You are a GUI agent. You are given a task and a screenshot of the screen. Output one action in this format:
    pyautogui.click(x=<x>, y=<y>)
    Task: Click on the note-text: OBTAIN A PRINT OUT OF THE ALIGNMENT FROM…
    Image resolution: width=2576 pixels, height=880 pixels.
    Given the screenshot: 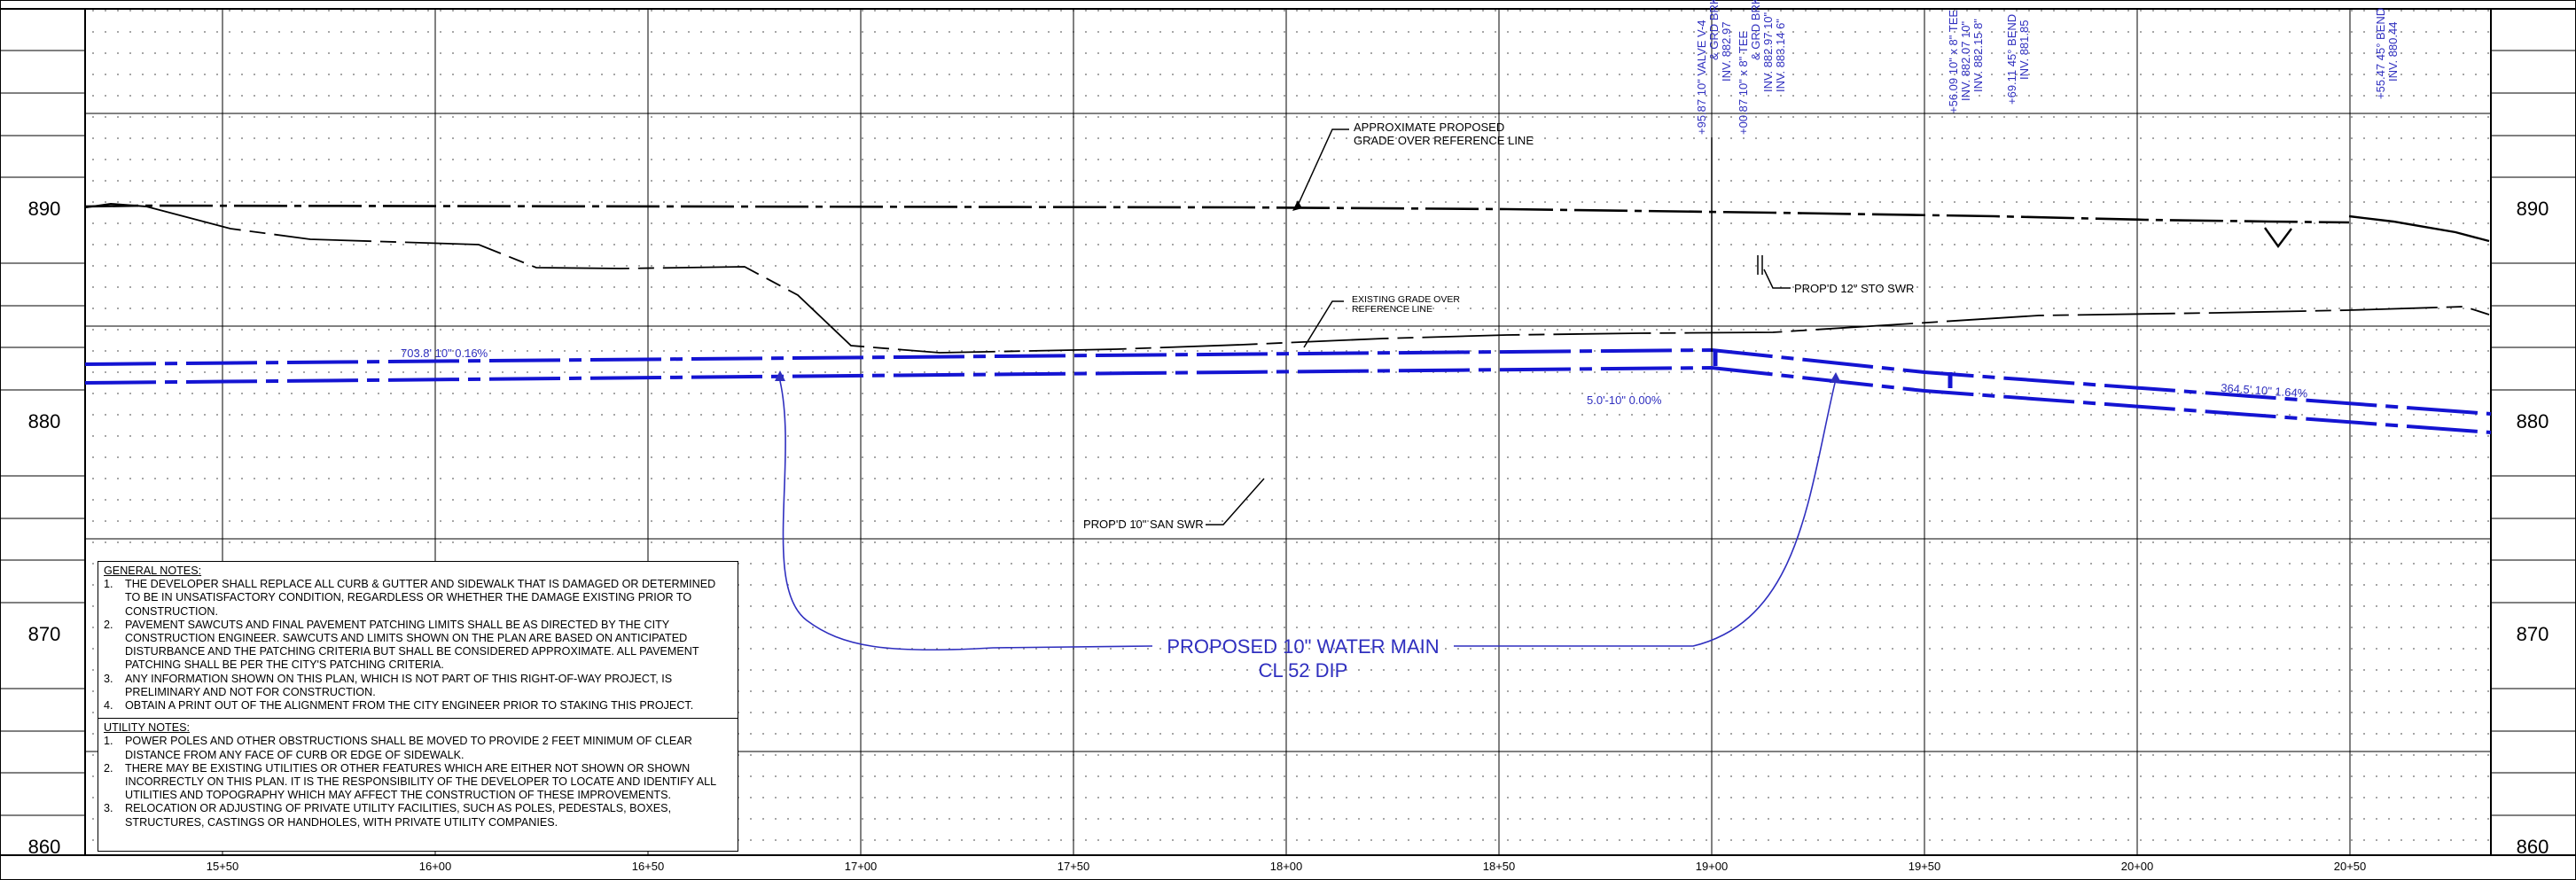 What is the action you would take?
    pyautogui.click(x=409, y=706)
    